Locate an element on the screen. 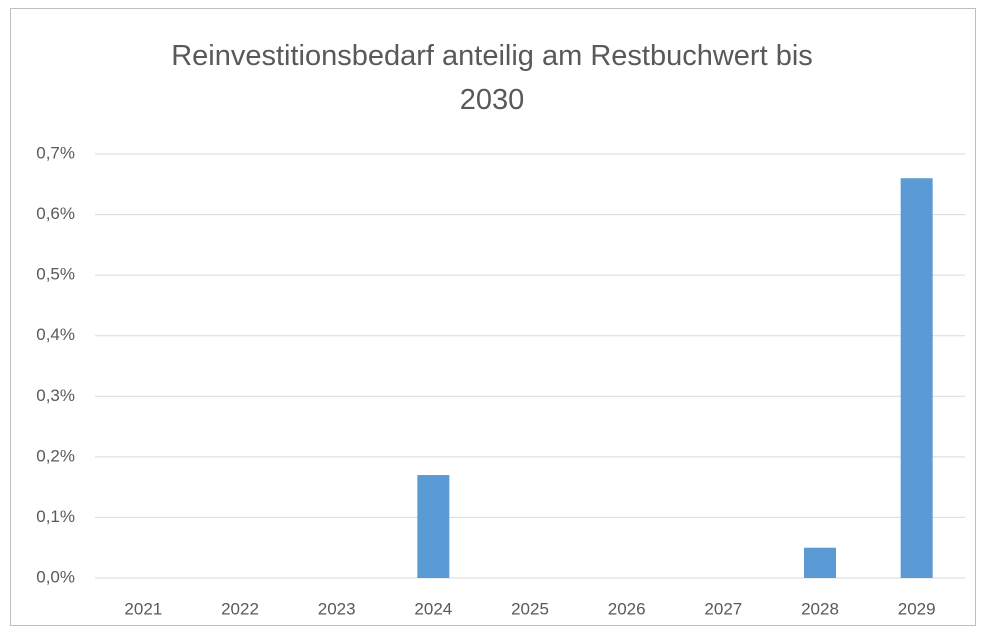 The height and width of the screenshot is (635, 984). x-tick-label: 2022 is located at coordinates (240, 608).